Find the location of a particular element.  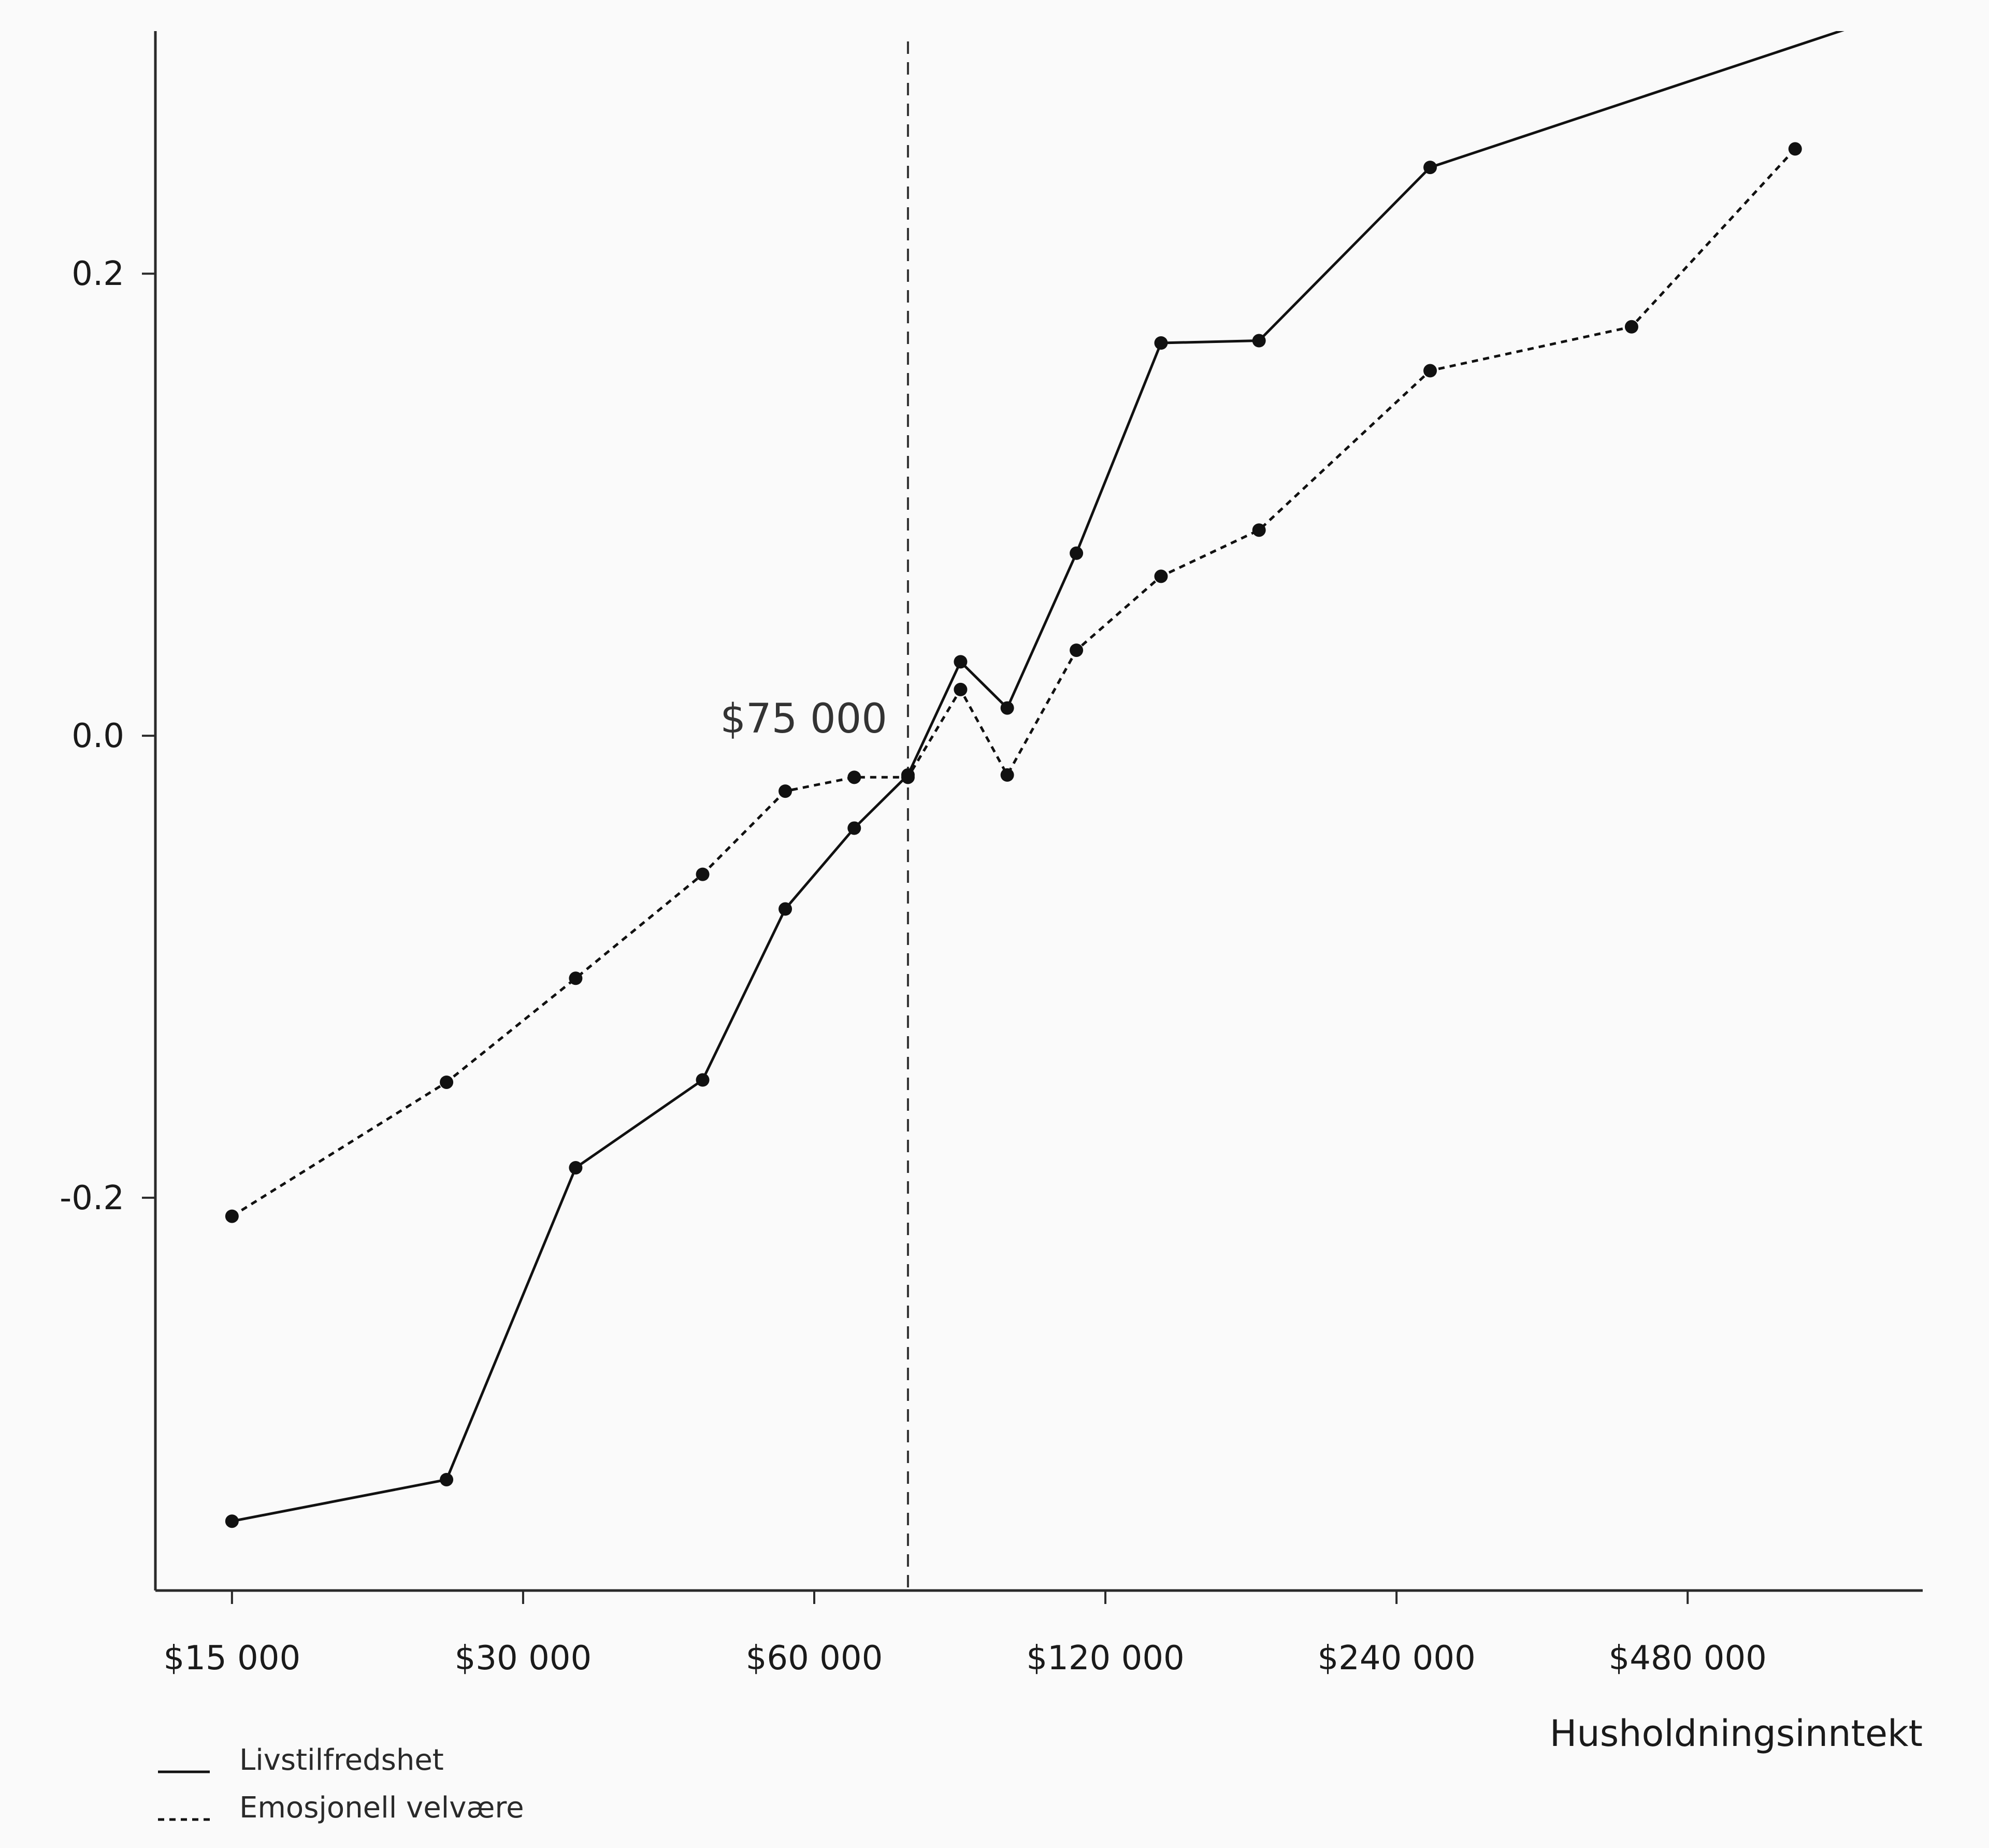

legend: Livstilfredshet Emosjonell velvære is located at coordinates (341, 1784).